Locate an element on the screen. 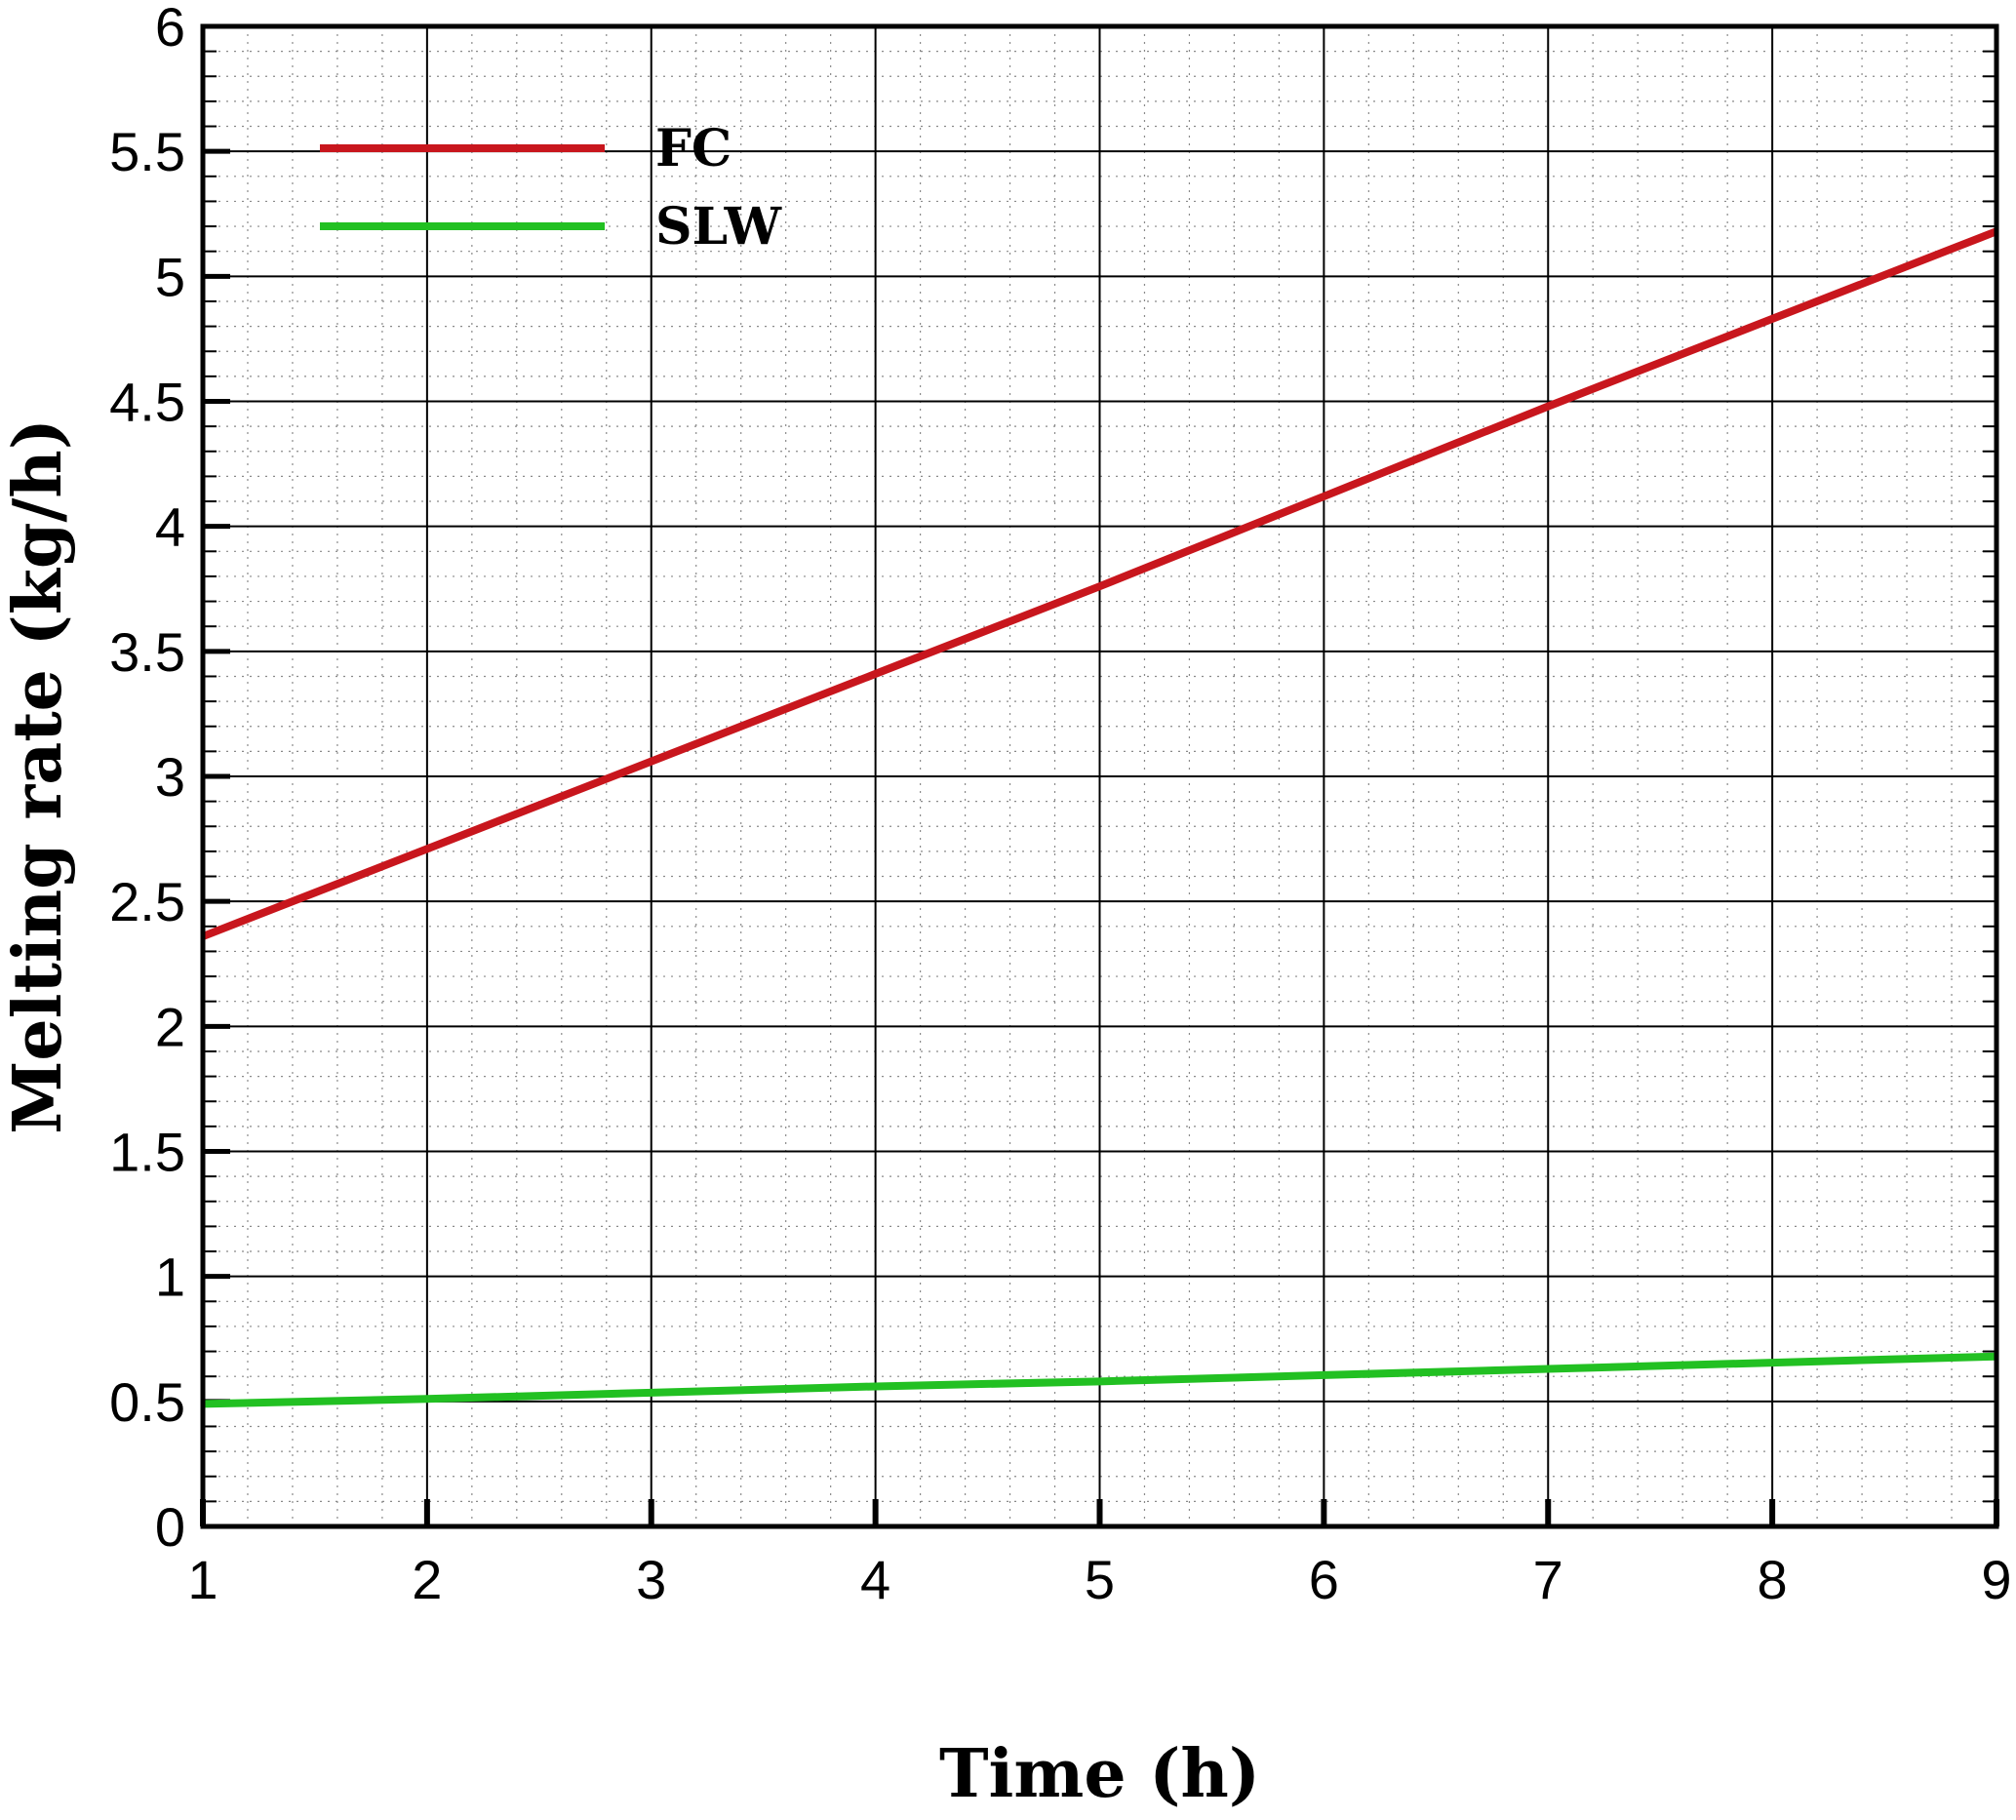  y-tick-label: 1.5 is located at coordinates (147, 1152).